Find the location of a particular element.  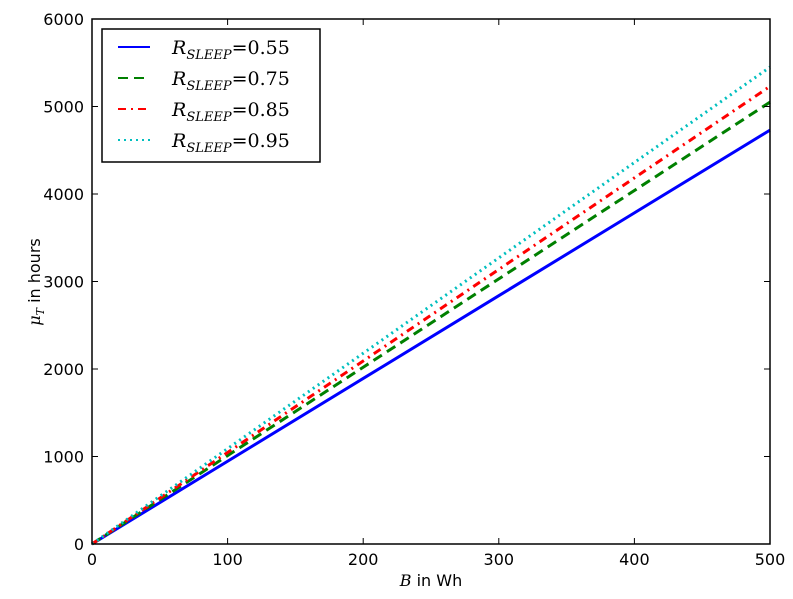

y-tick-label: 2000 is located at coordinates (63, 369).